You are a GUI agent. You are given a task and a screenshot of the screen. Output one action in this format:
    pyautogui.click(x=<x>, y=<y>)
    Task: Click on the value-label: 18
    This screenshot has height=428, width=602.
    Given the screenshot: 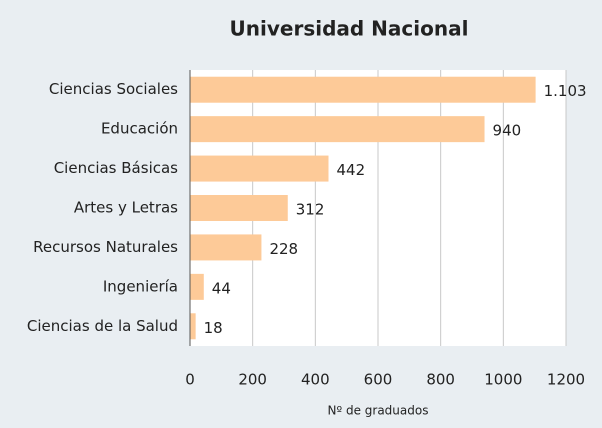 What is the action you would take?
    pyautogui.click(x=213, y=328)
    